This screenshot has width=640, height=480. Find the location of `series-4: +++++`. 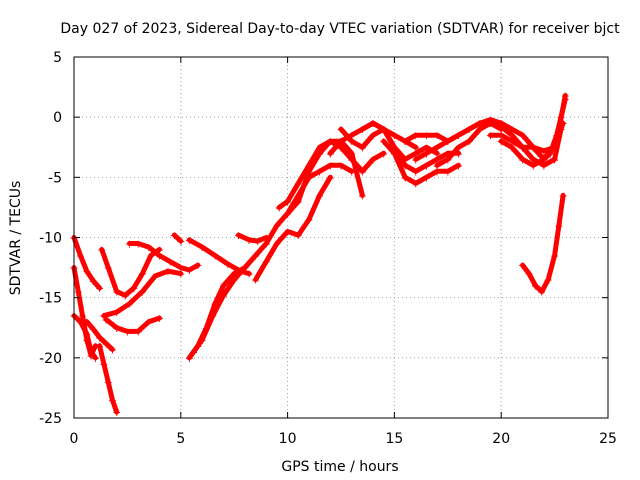

series-4: +++++ is located at coordinates (99, 336).